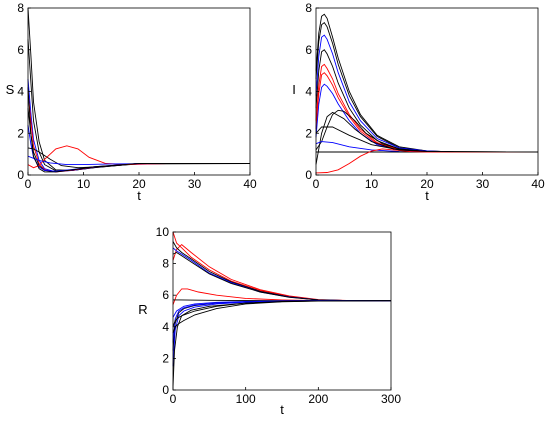  Describe the element at coordinates (426, 161) in the screenshot. I see `i-series-12-line` at that location.